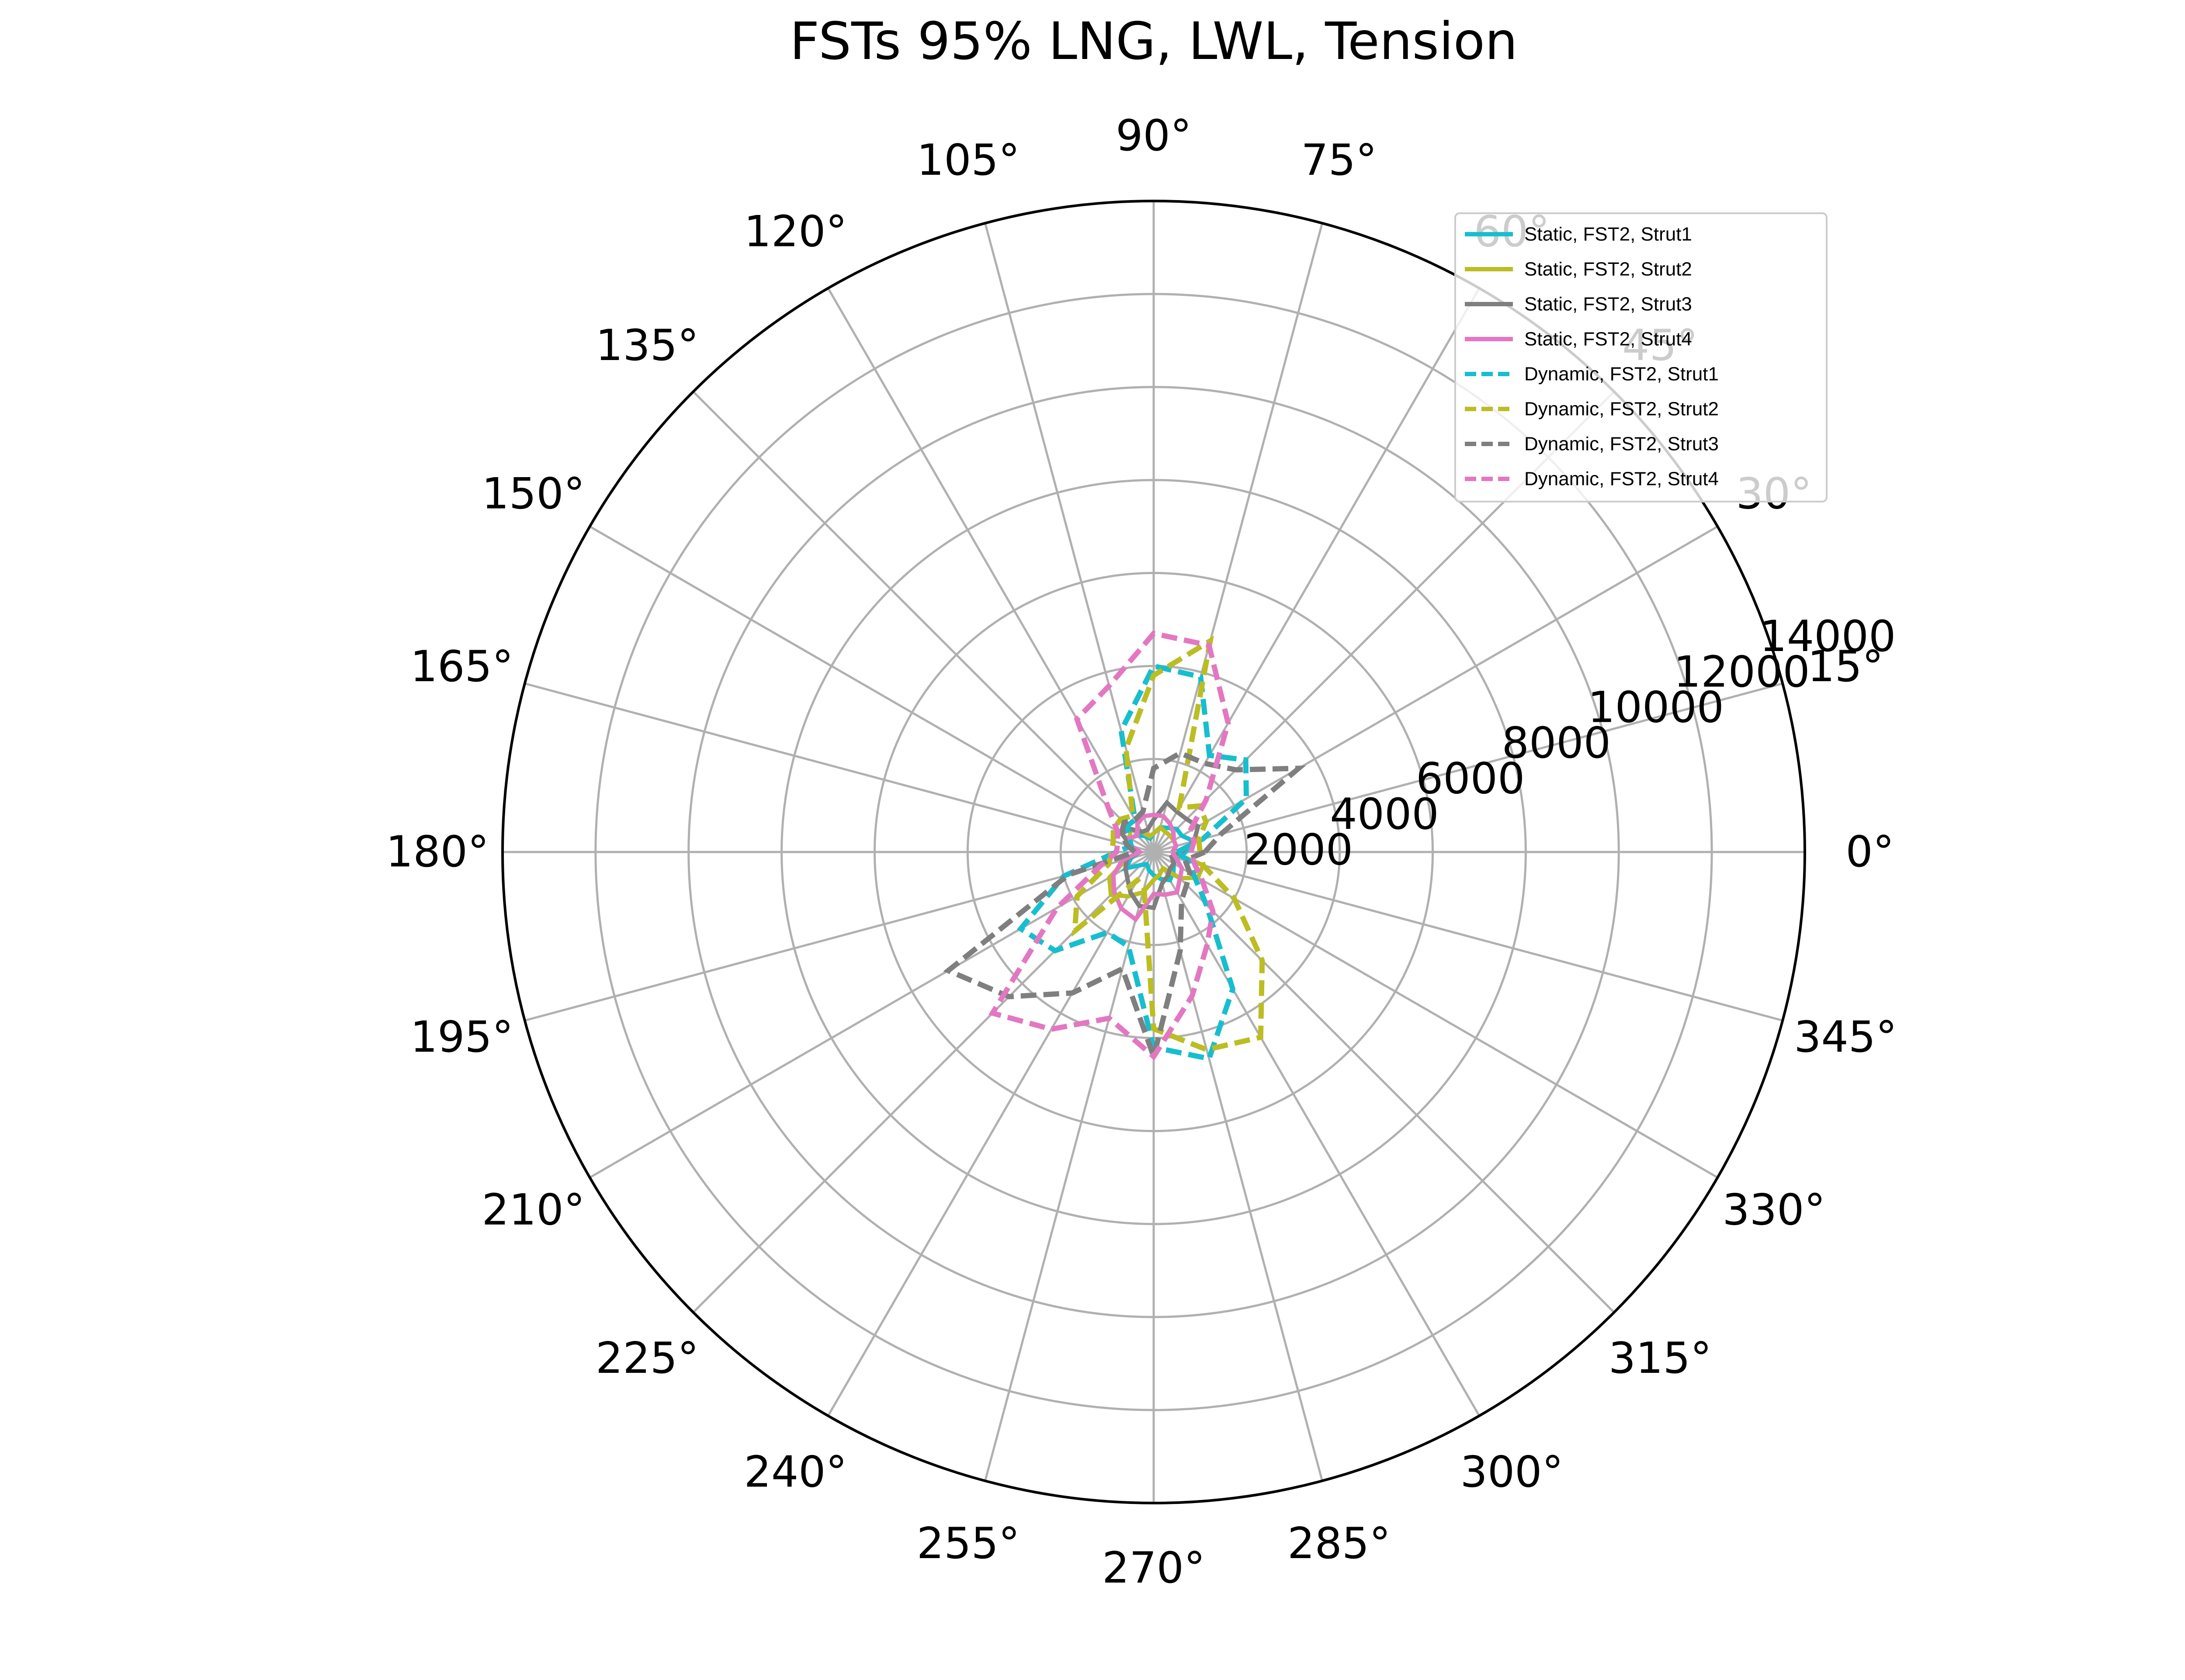  Describe the element at coordinates (796, 232) in the screenshot. I see `theta-tick-label-8: 120°` at that location.